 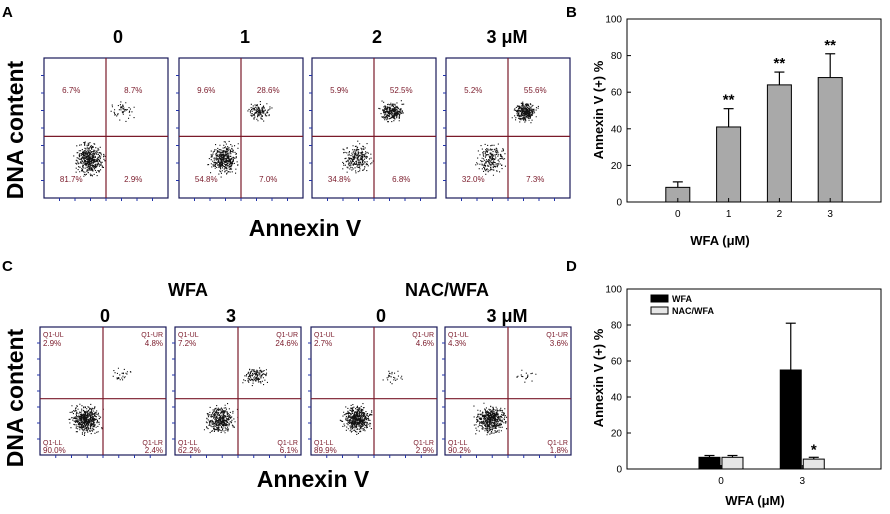 I want to click on quadrant-pct-lr: 6.1%, so click(x=289, y=450).